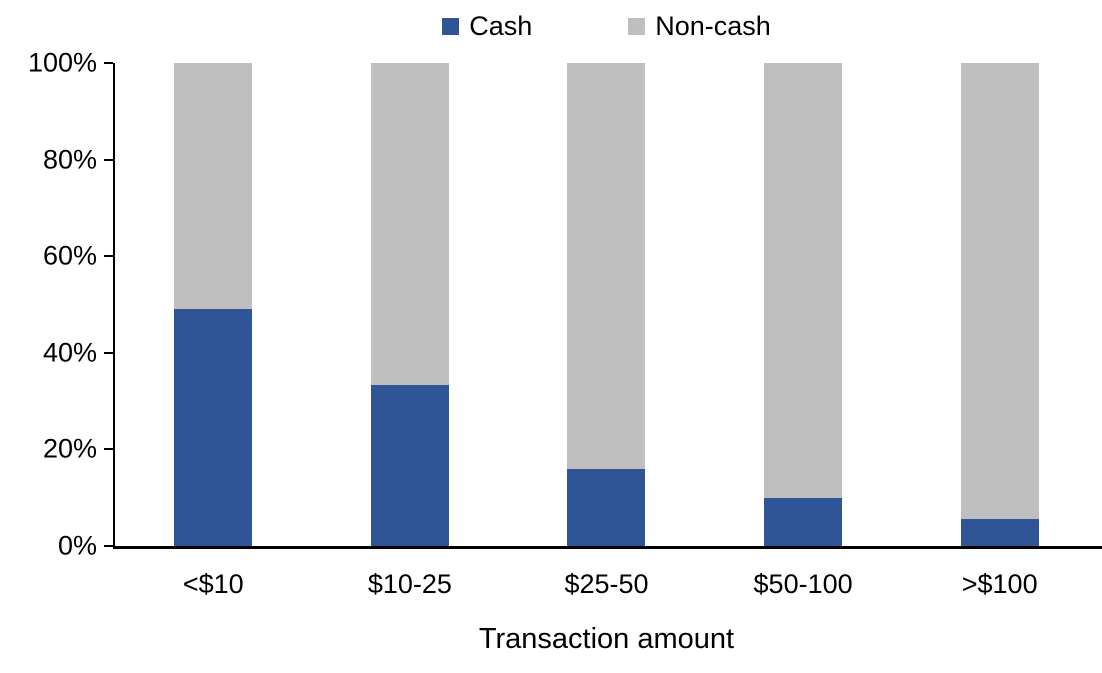 This screenshot has width=1102, height=673. Describe the element at coordinates (606, 639) in the screenshot. I see `x-axis-title: Transaction amount` at that location.